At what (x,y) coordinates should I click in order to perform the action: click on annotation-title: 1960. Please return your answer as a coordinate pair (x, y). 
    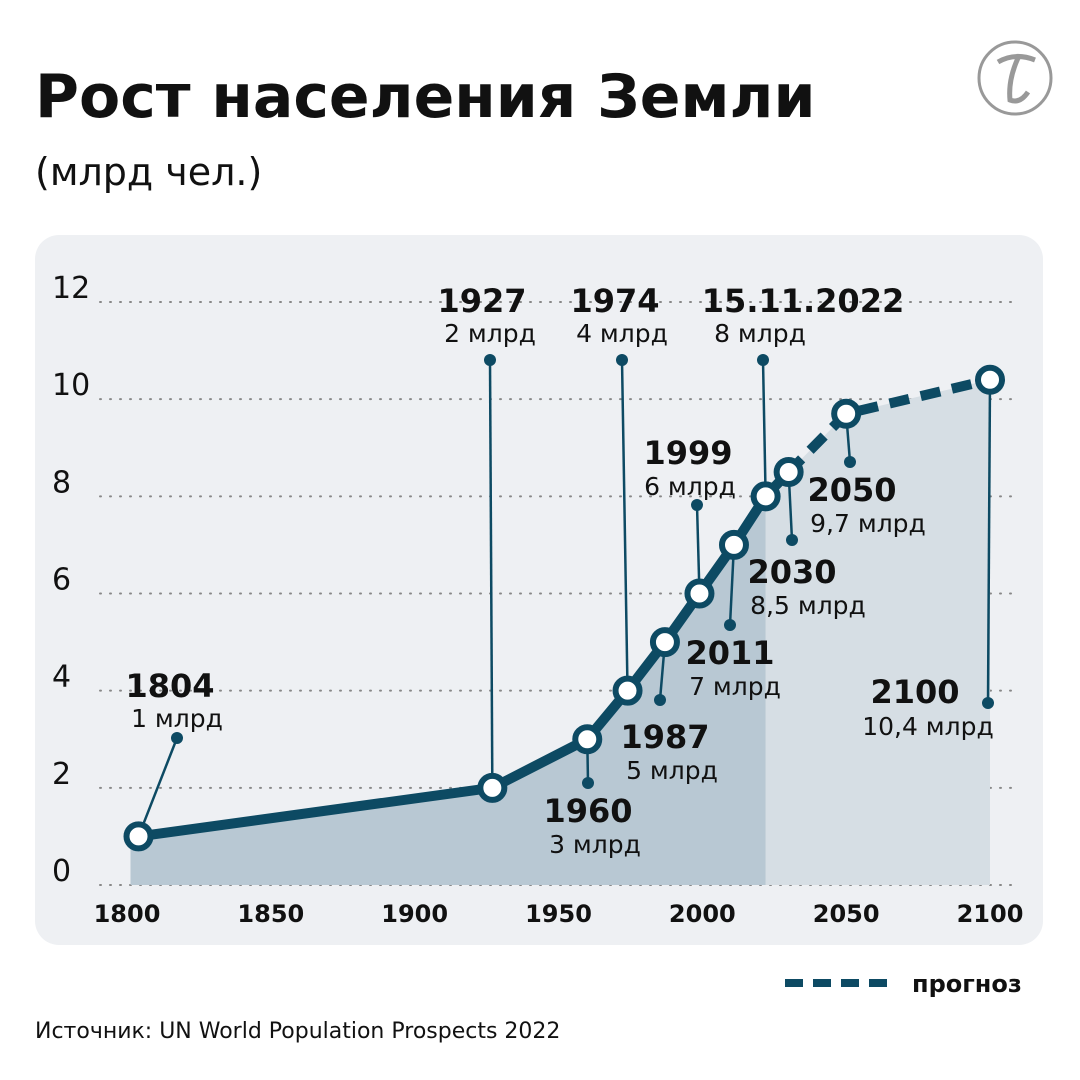
    Looking at the image, I should click on (587, 811).